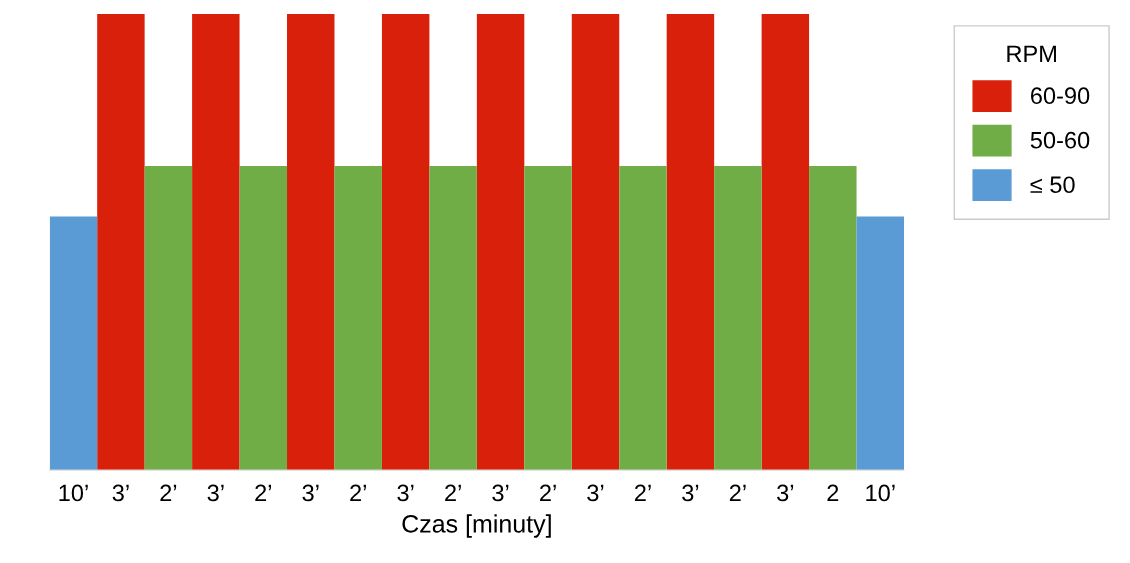 The height and width of the screenshot is (563, 1130). I want to click on legend-label: 50-60, so click(1060, 140).